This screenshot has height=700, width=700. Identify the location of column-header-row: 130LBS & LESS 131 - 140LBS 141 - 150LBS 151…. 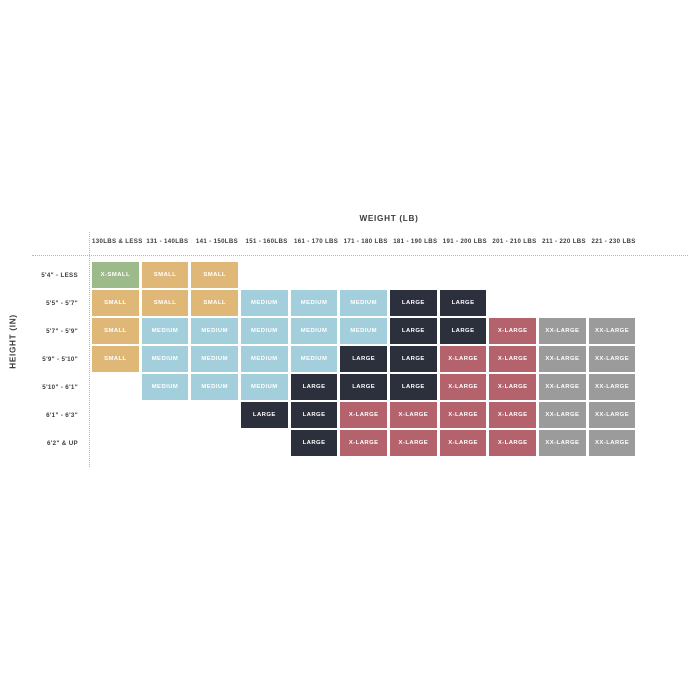
(390, 244).